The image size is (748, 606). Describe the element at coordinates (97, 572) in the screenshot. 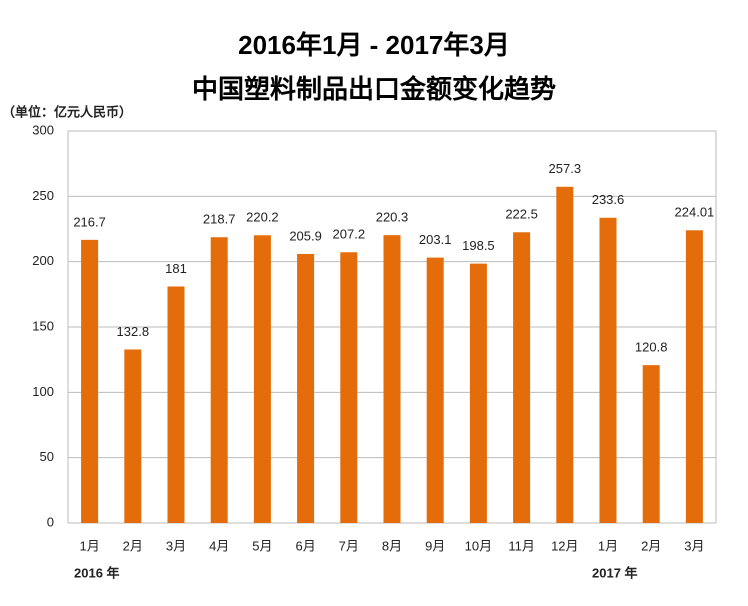

I see `year-annotation: 2016 年` at that location.